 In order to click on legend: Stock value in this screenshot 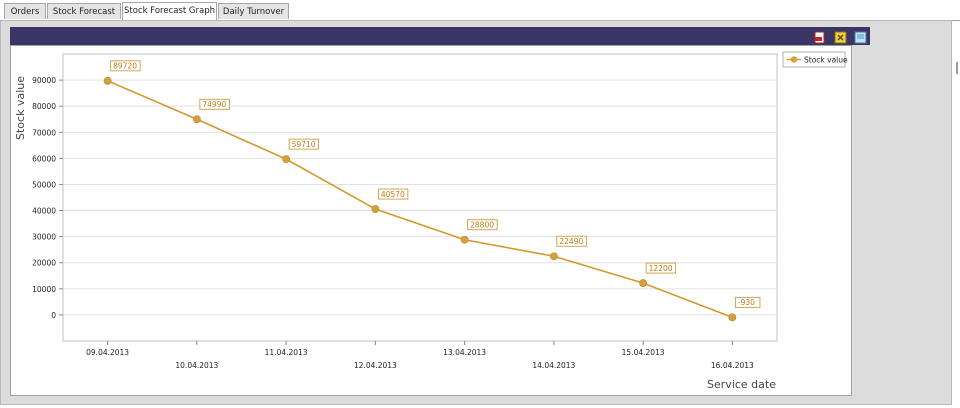, I will do `click(815, 59)`.